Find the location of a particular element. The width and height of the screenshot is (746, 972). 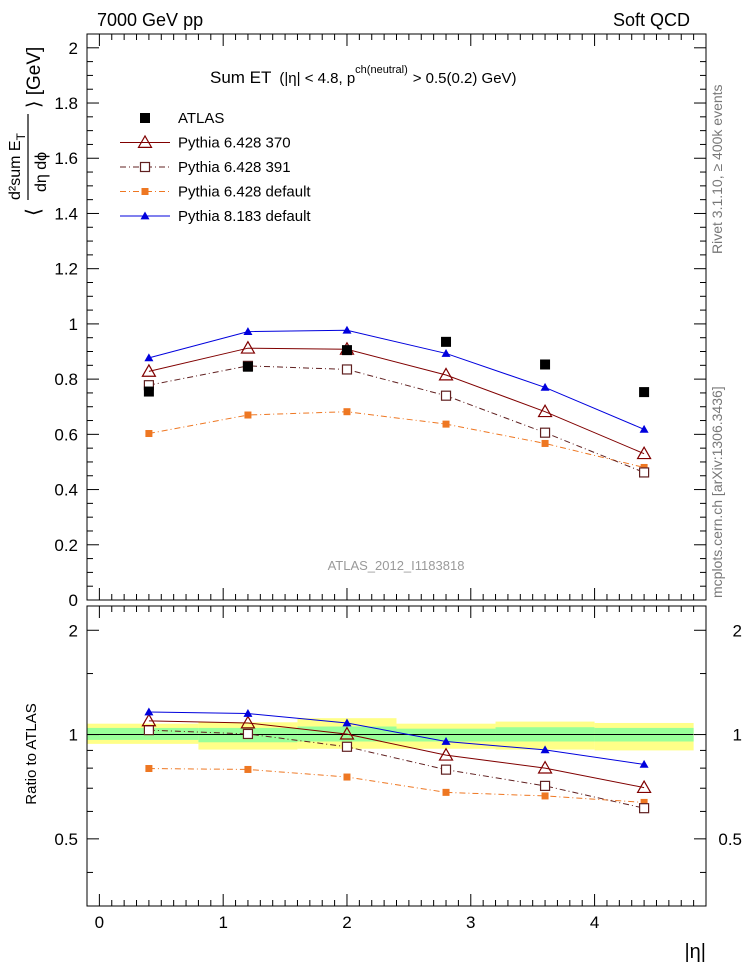

ratio-line-p370 is located at coordinates (396, 754).